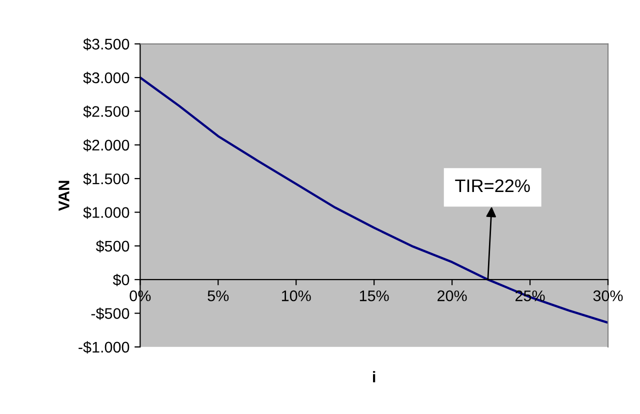 This screenshot has height=414, width=640. I want to click on y-tick-label: $2.000, so click(106, 145).